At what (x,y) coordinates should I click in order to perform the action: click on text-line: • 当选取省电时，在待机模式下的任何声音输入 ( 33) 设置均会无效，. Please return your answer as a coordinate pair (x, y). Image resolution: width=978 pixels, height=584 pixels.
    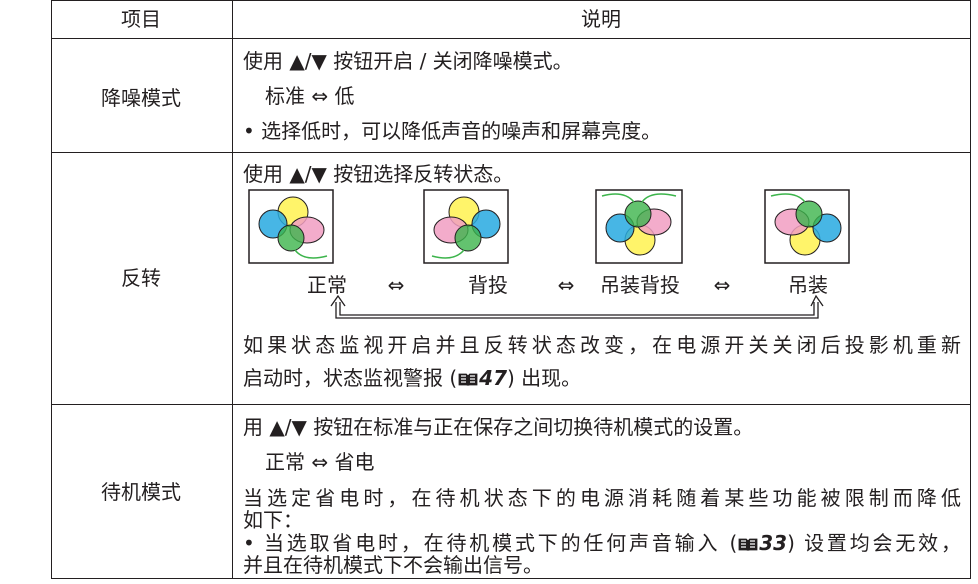
    Looking at the image, I should click on (602, 543).